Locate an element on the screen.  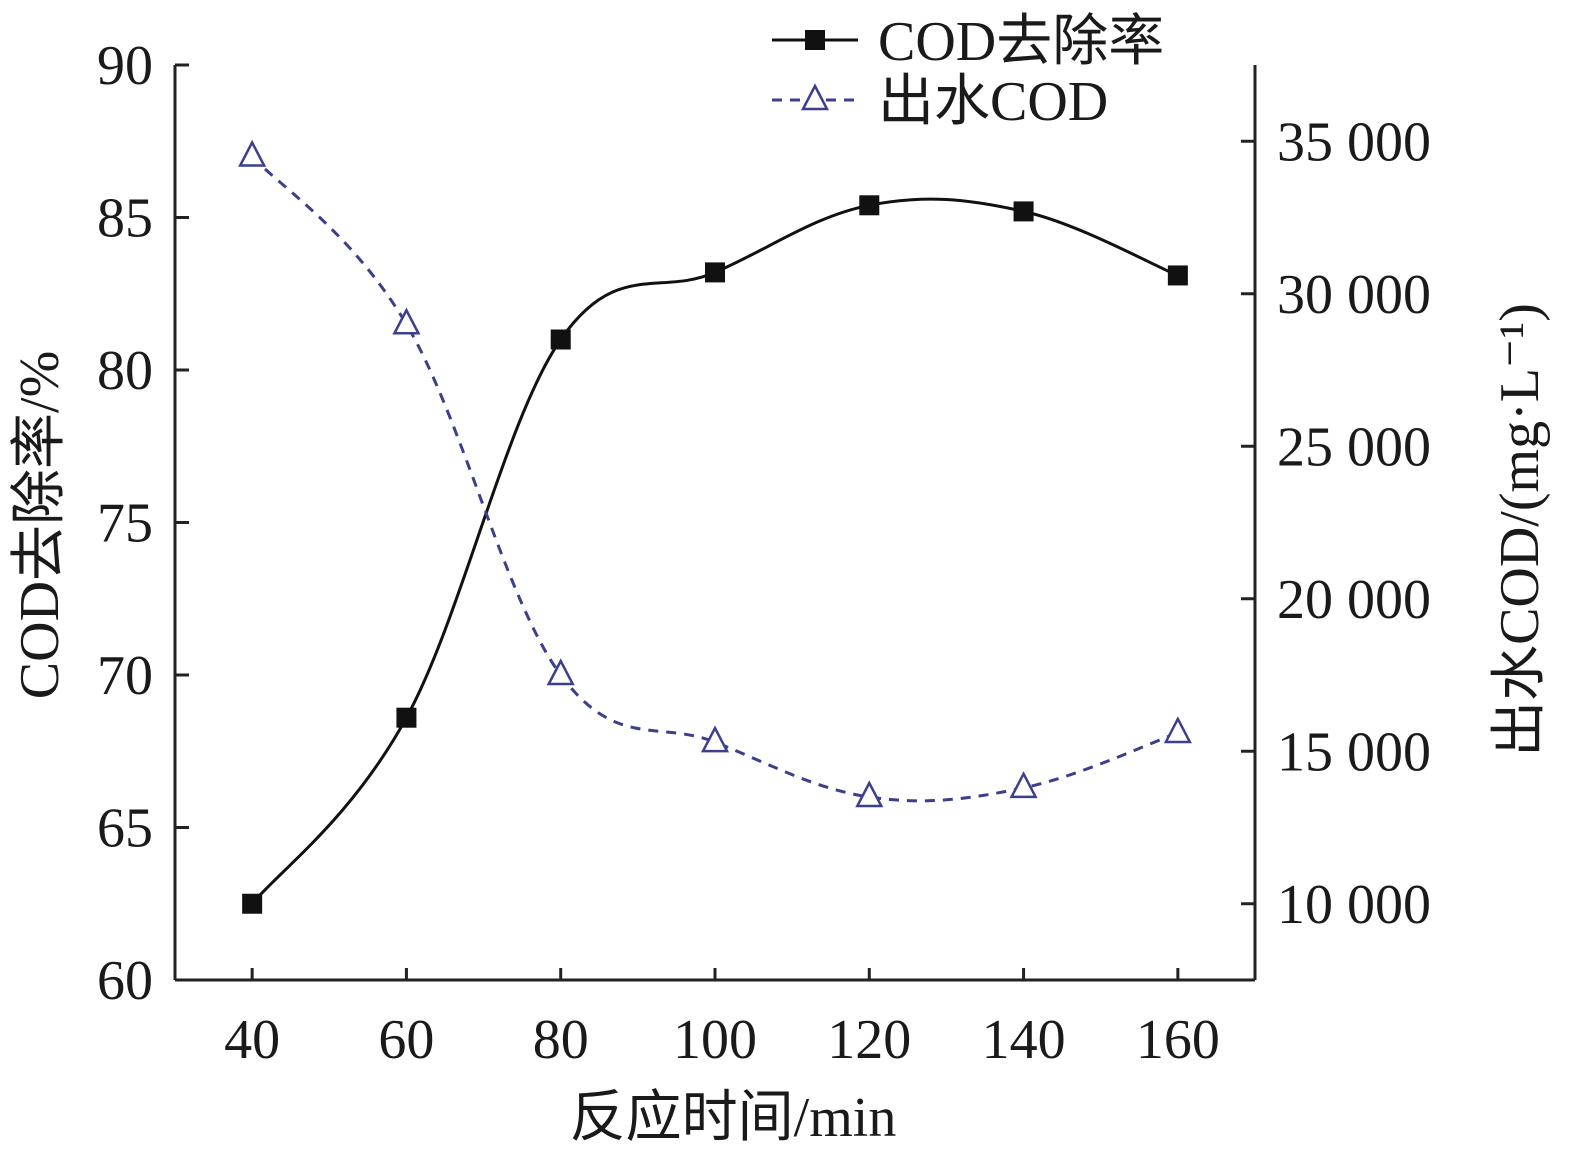
right-y-tick-label: 30 000 is located at coordinates (1354, 295).